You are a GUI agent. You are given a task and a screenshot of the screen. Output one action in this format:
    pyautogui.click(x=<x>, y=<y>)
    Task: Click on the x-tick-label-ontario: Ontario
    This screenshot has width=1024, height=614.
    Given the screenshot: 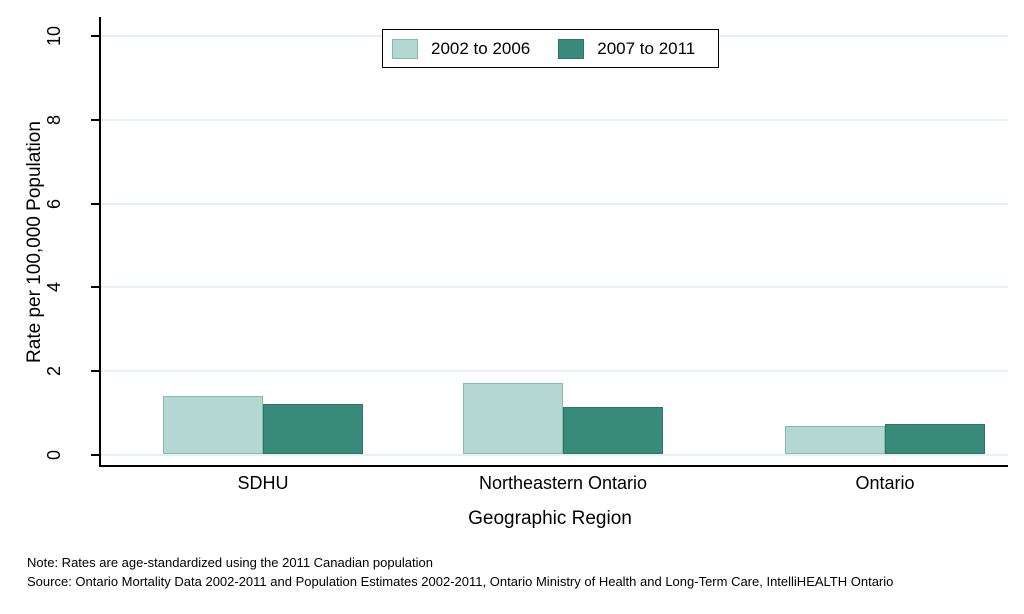 What is the action you would take?
    pyautogui.click(x=885, y=483)
    